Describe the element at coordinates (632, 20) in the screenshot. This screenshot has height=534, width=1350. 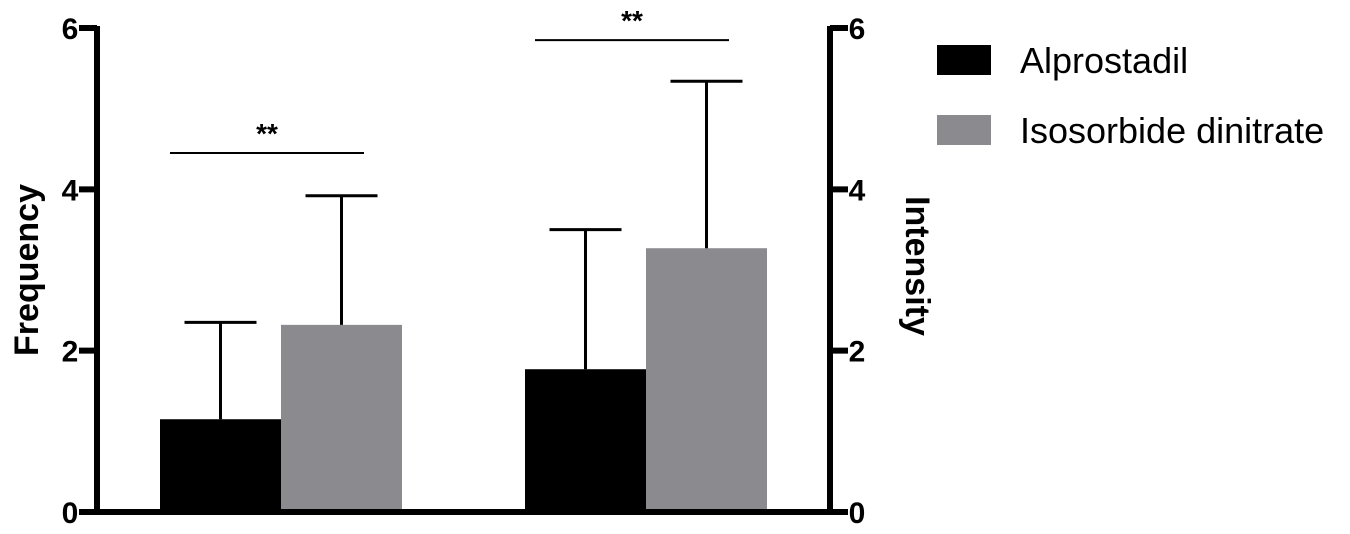
I see `significance-label-2: **` at that location.